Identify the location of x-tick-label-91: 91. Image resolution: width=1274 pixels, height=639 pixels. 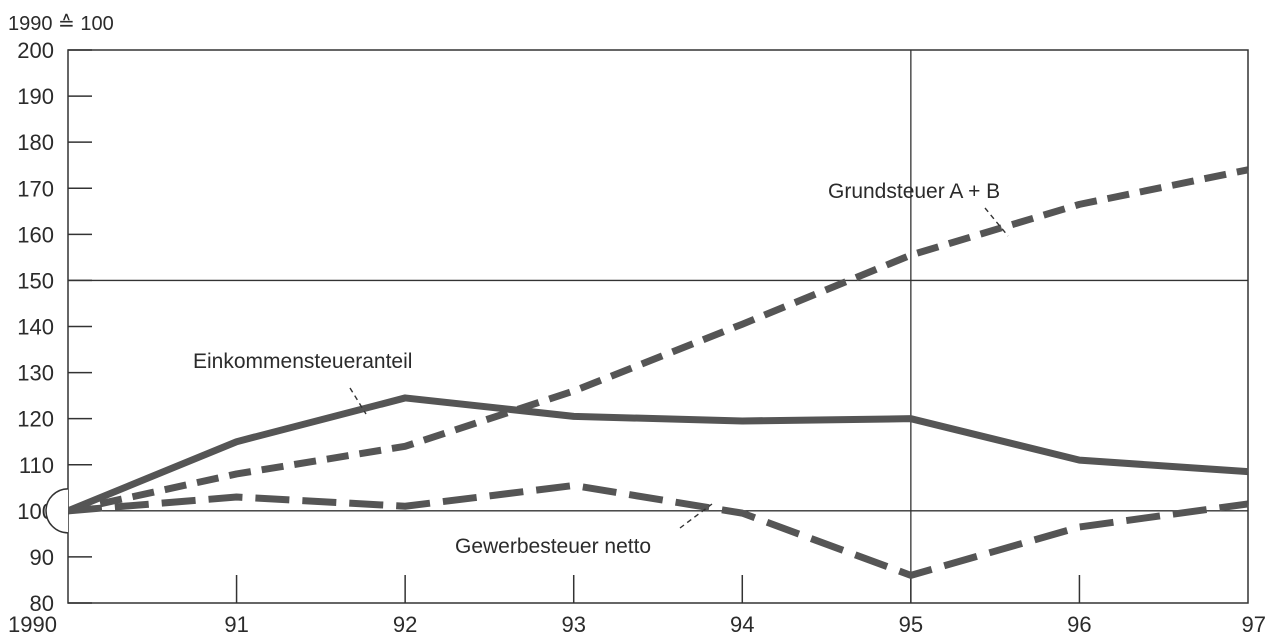
(236, 624).